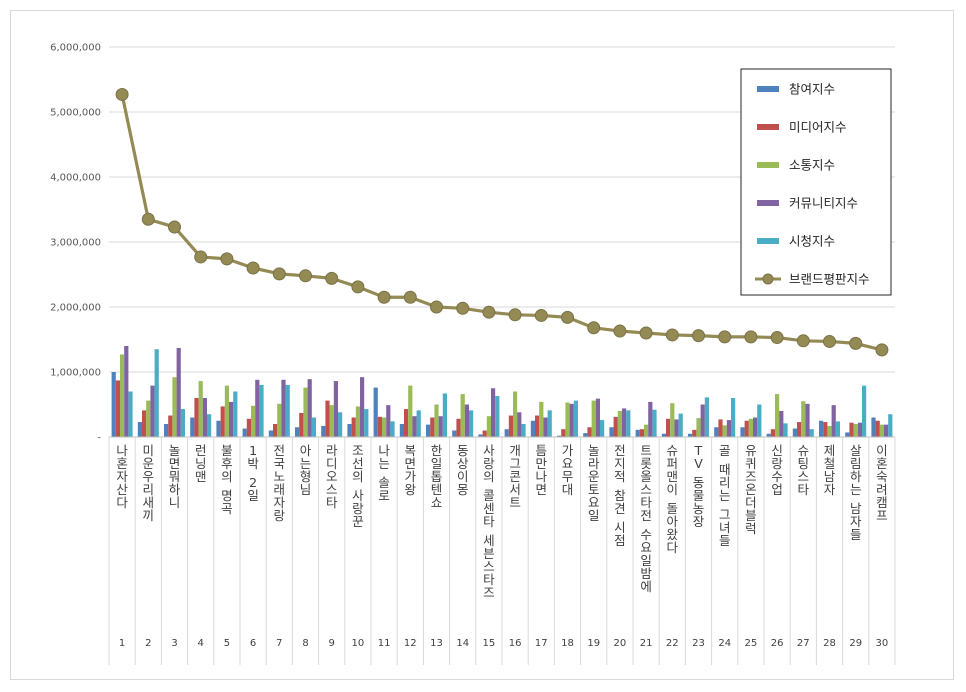  I want to click on rank-label: 5, so click(227, 643).